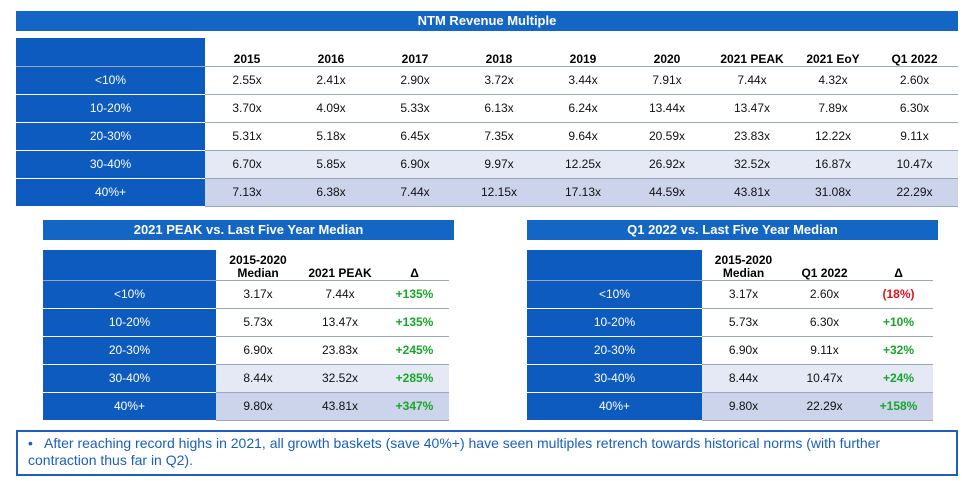  Describe the element at coordinates (833, 164) in the screenshot. I see `table-cell: 16.87x` at that location.